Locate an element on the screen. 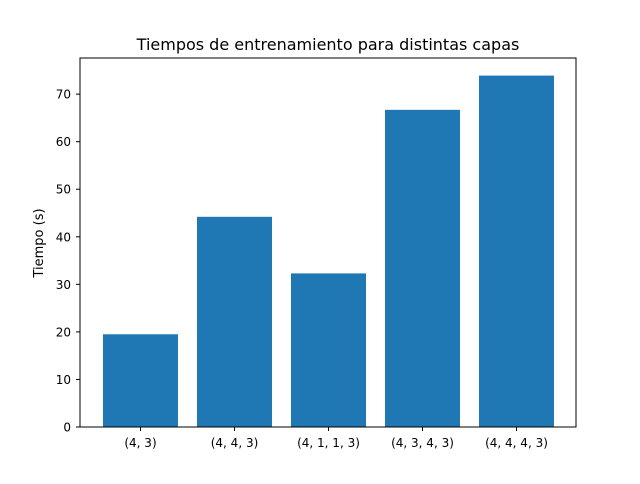 The image size is (640, 484). y-tick-label: 40 is located at coordinates (63, 237).